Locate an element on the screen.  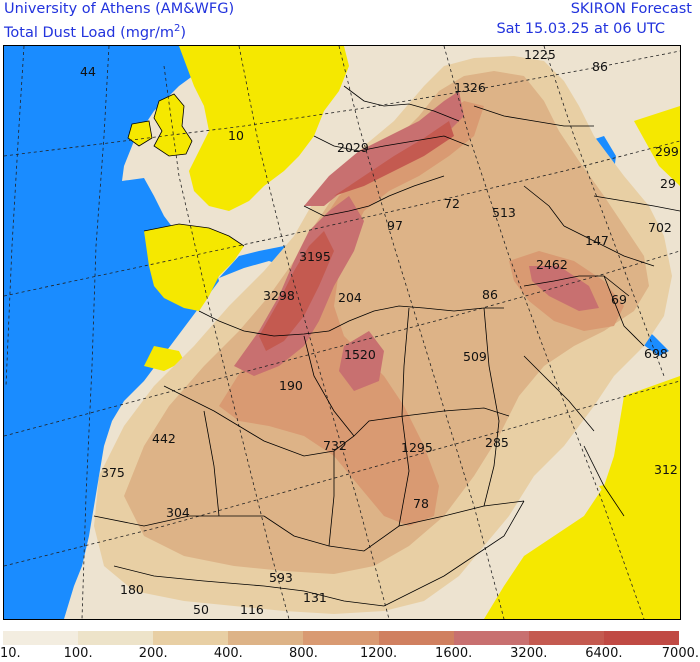
variable-title: Total Dust Load (mgr/m2) is located at coordinates (95, 31).